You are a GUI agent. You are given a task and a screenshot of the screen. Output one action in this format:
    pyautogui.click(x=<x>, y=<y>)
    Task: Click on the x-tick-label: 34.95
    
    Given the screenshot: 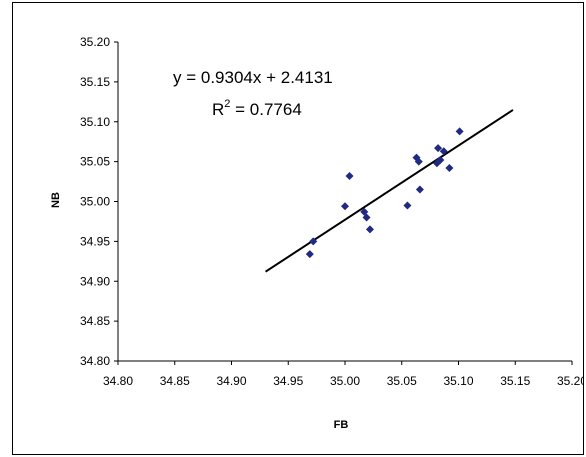 What is the action you would take?
    pyautogui.click(x=288, y=381)
    